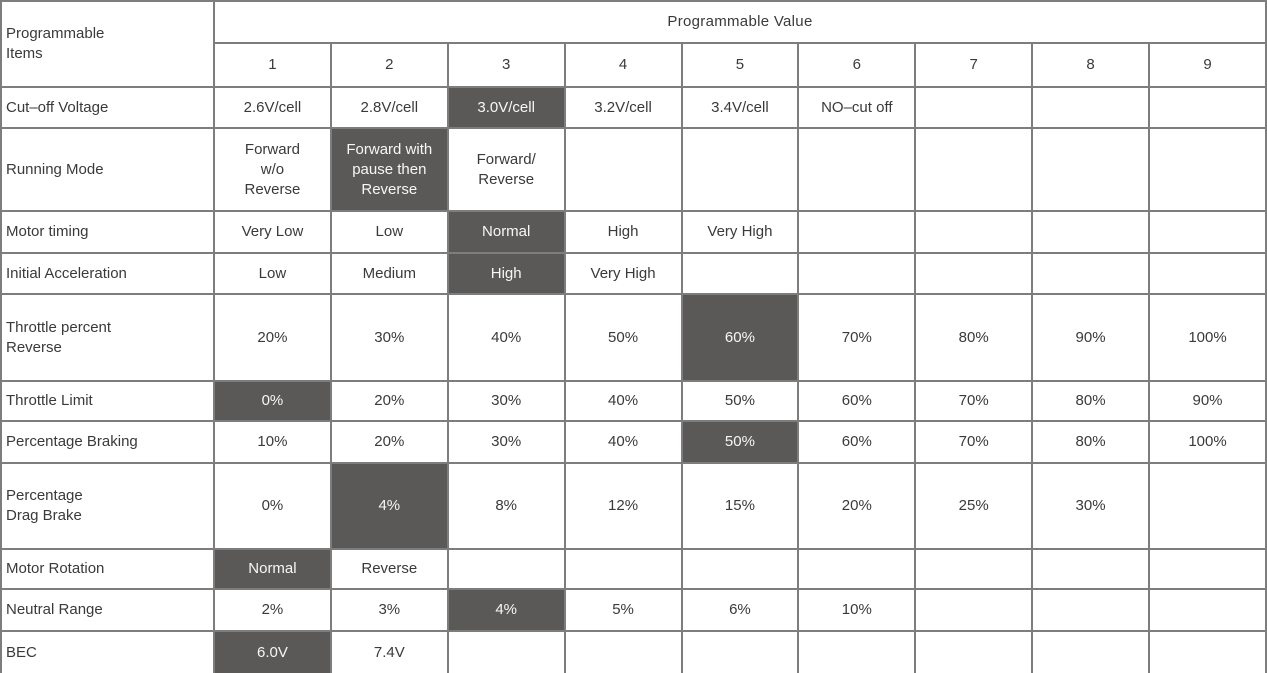  What do you see at coordinates (740, 610) in the screenshot?
I see `value-cell: 6%` at bounding box center [740, 610].